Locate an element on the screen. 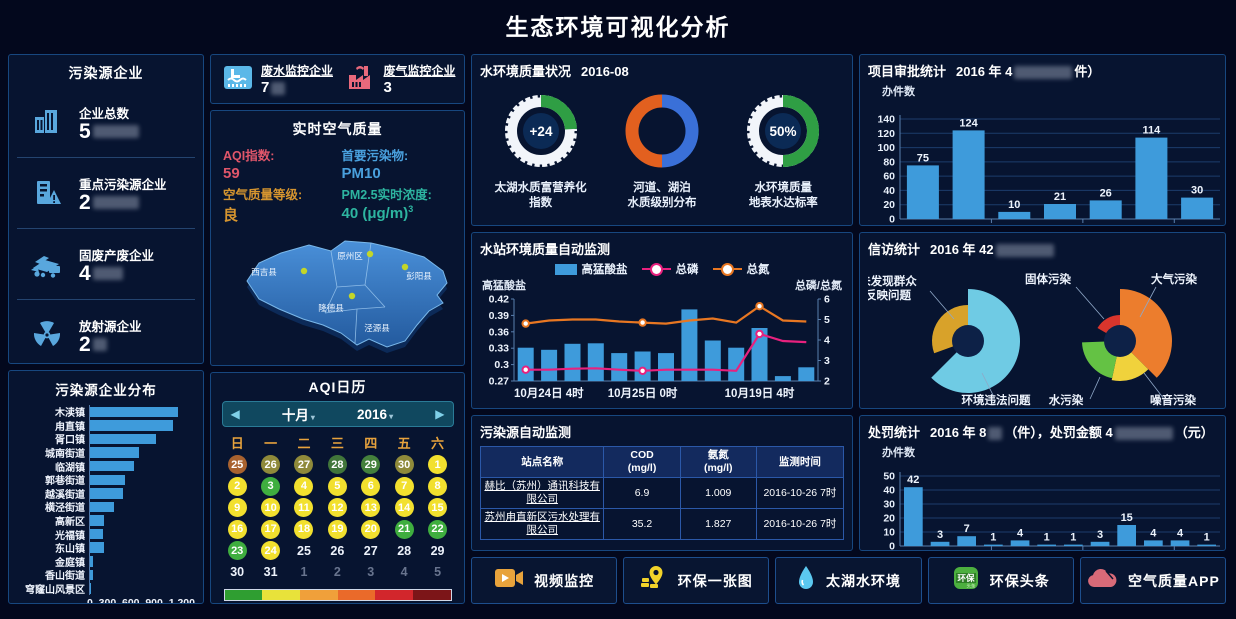  calendar-day: 6 is located at coordinates (370, 487).